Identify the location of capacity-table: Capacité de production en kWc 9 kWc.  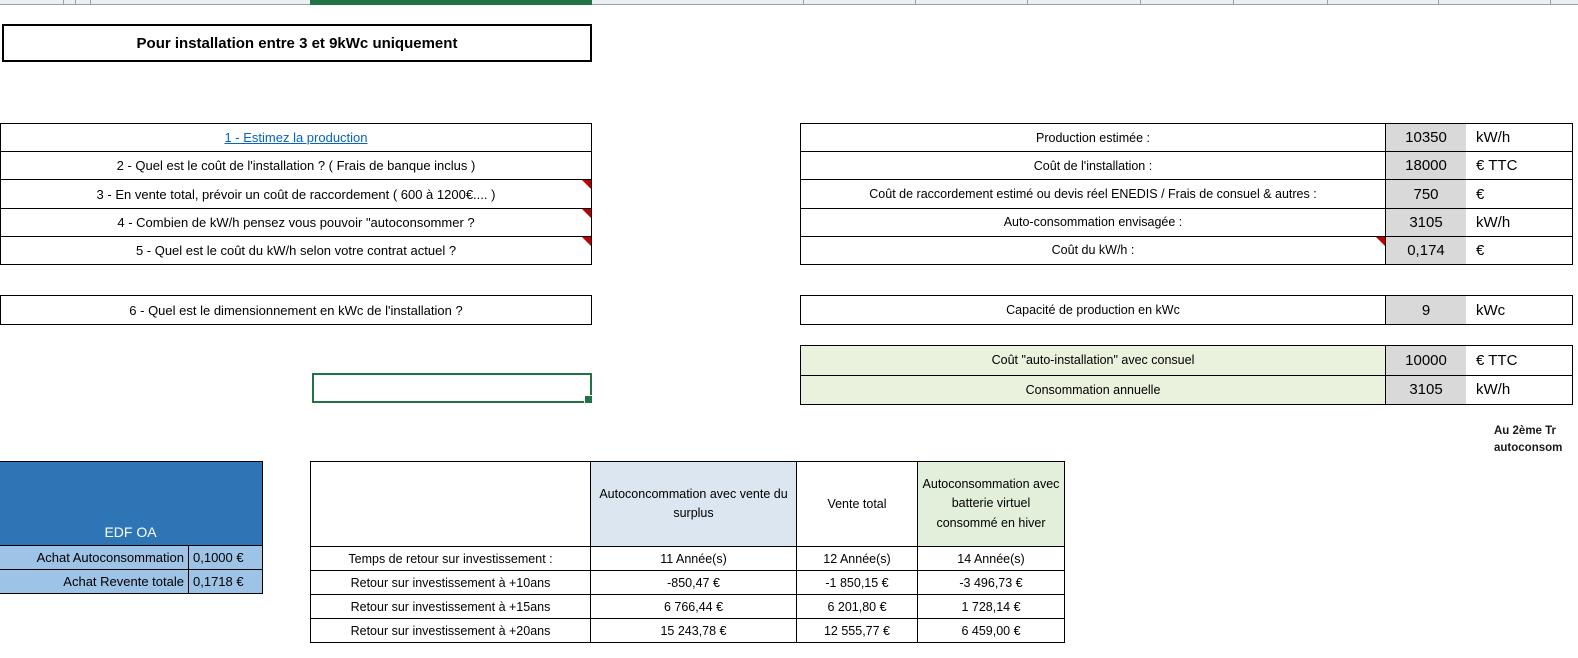
(1186, 310).